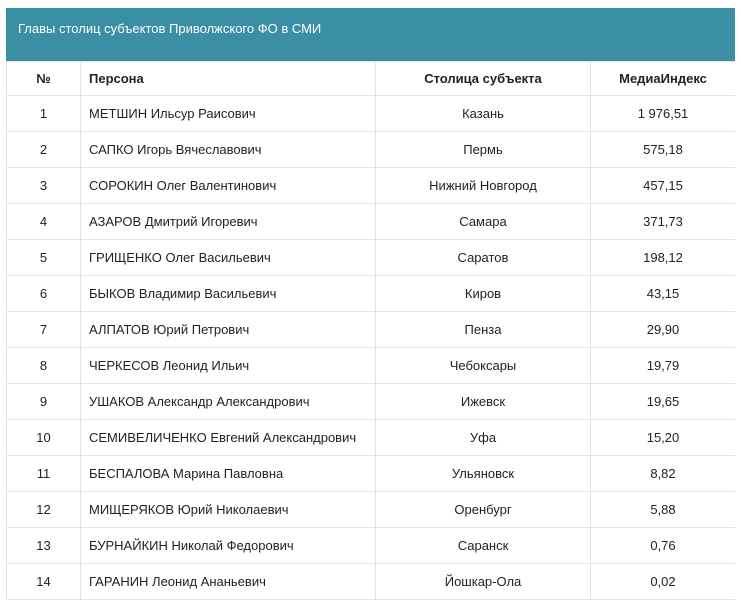  I want to click on cell-person: СЕМИВЕЛИЧЕНКО Евгений Александрович, so click(228, 437).